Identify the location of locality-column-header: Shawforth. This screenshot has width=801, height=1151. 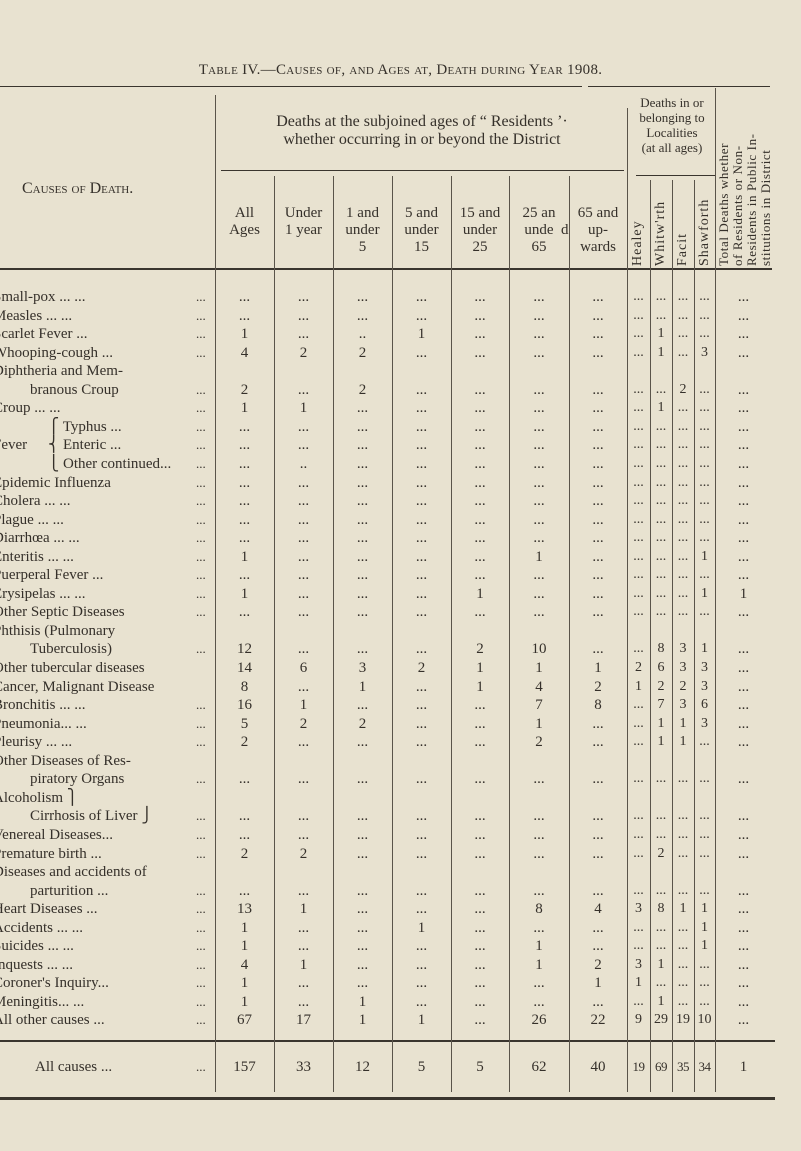
(704, 232).